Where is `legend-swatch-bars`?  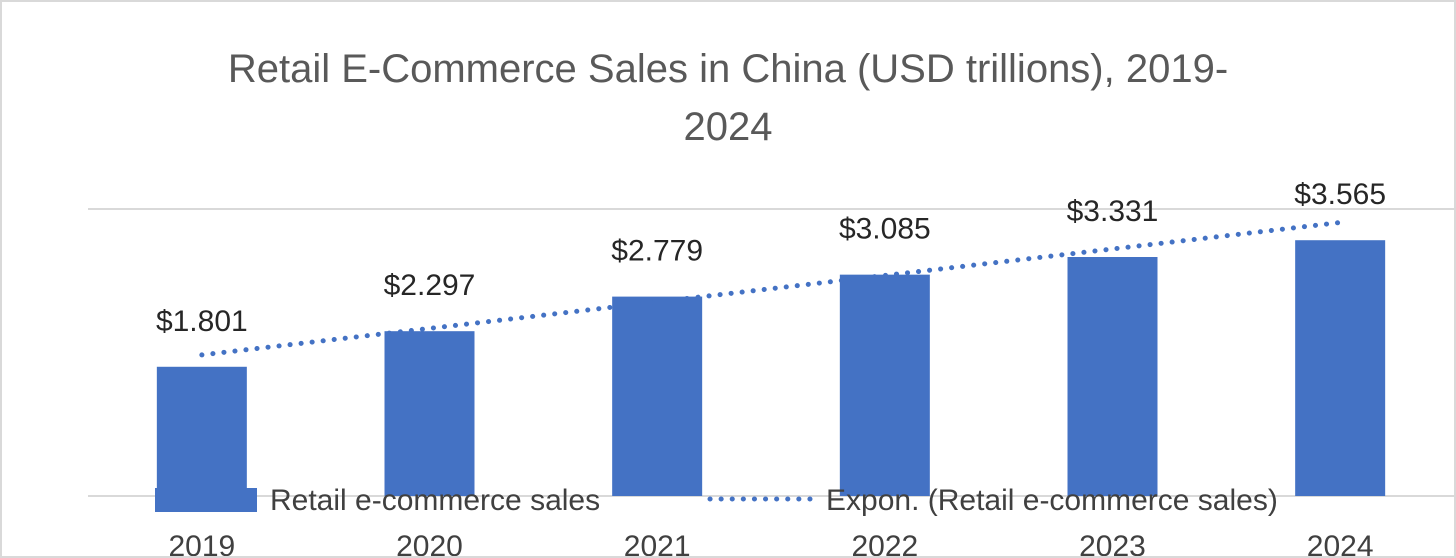 legend-swatch-bars is located at coordinates (206, 500).